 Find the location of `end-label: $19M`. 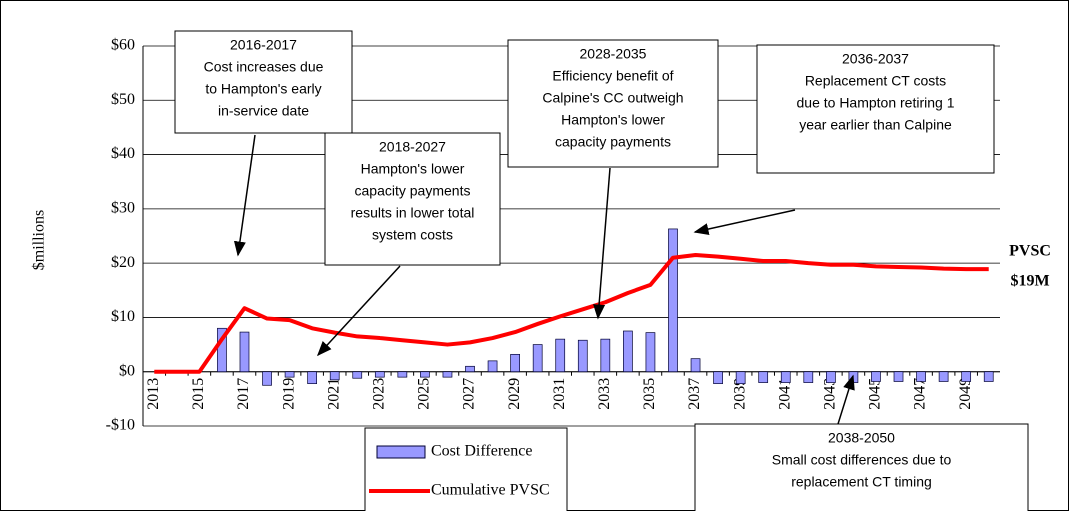

end-label: $19M is located at coordinates (1029, 281).